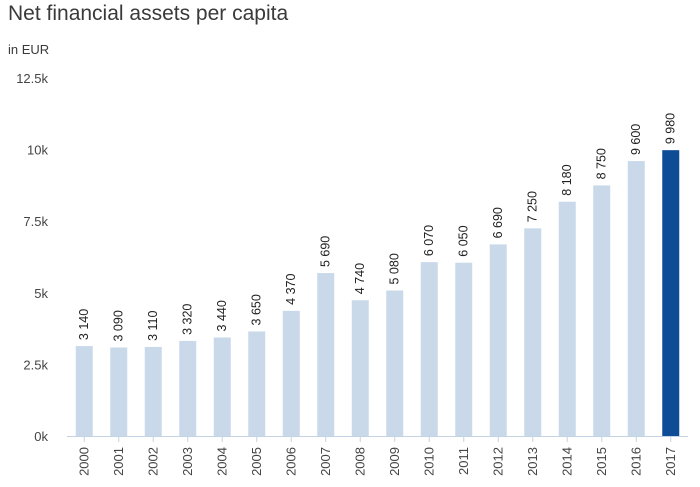 The image size is (700, 487). I want to click on bar-2008, so click(360, 368).